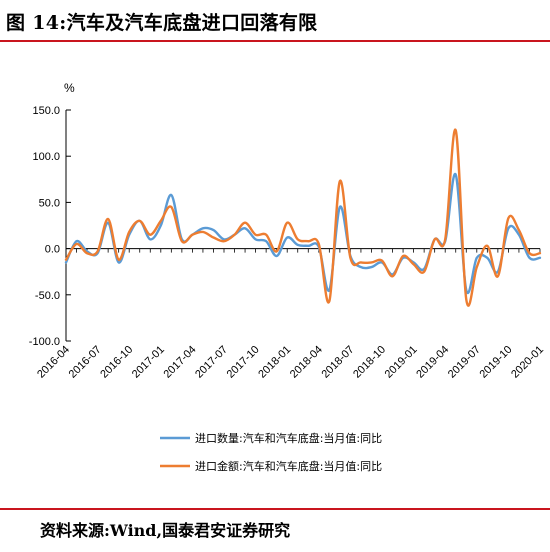 This screenshot has height=552, width=550. I want to click on x-tick-label: 2018-10, so click(369, 362).